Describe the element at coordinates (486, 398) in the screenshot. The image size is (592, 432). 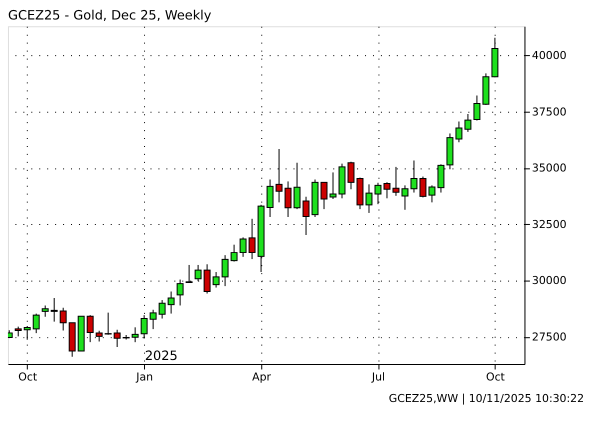
I see `text: GCEZ25,WW | 10/11/2025 10:30:22` at that location.